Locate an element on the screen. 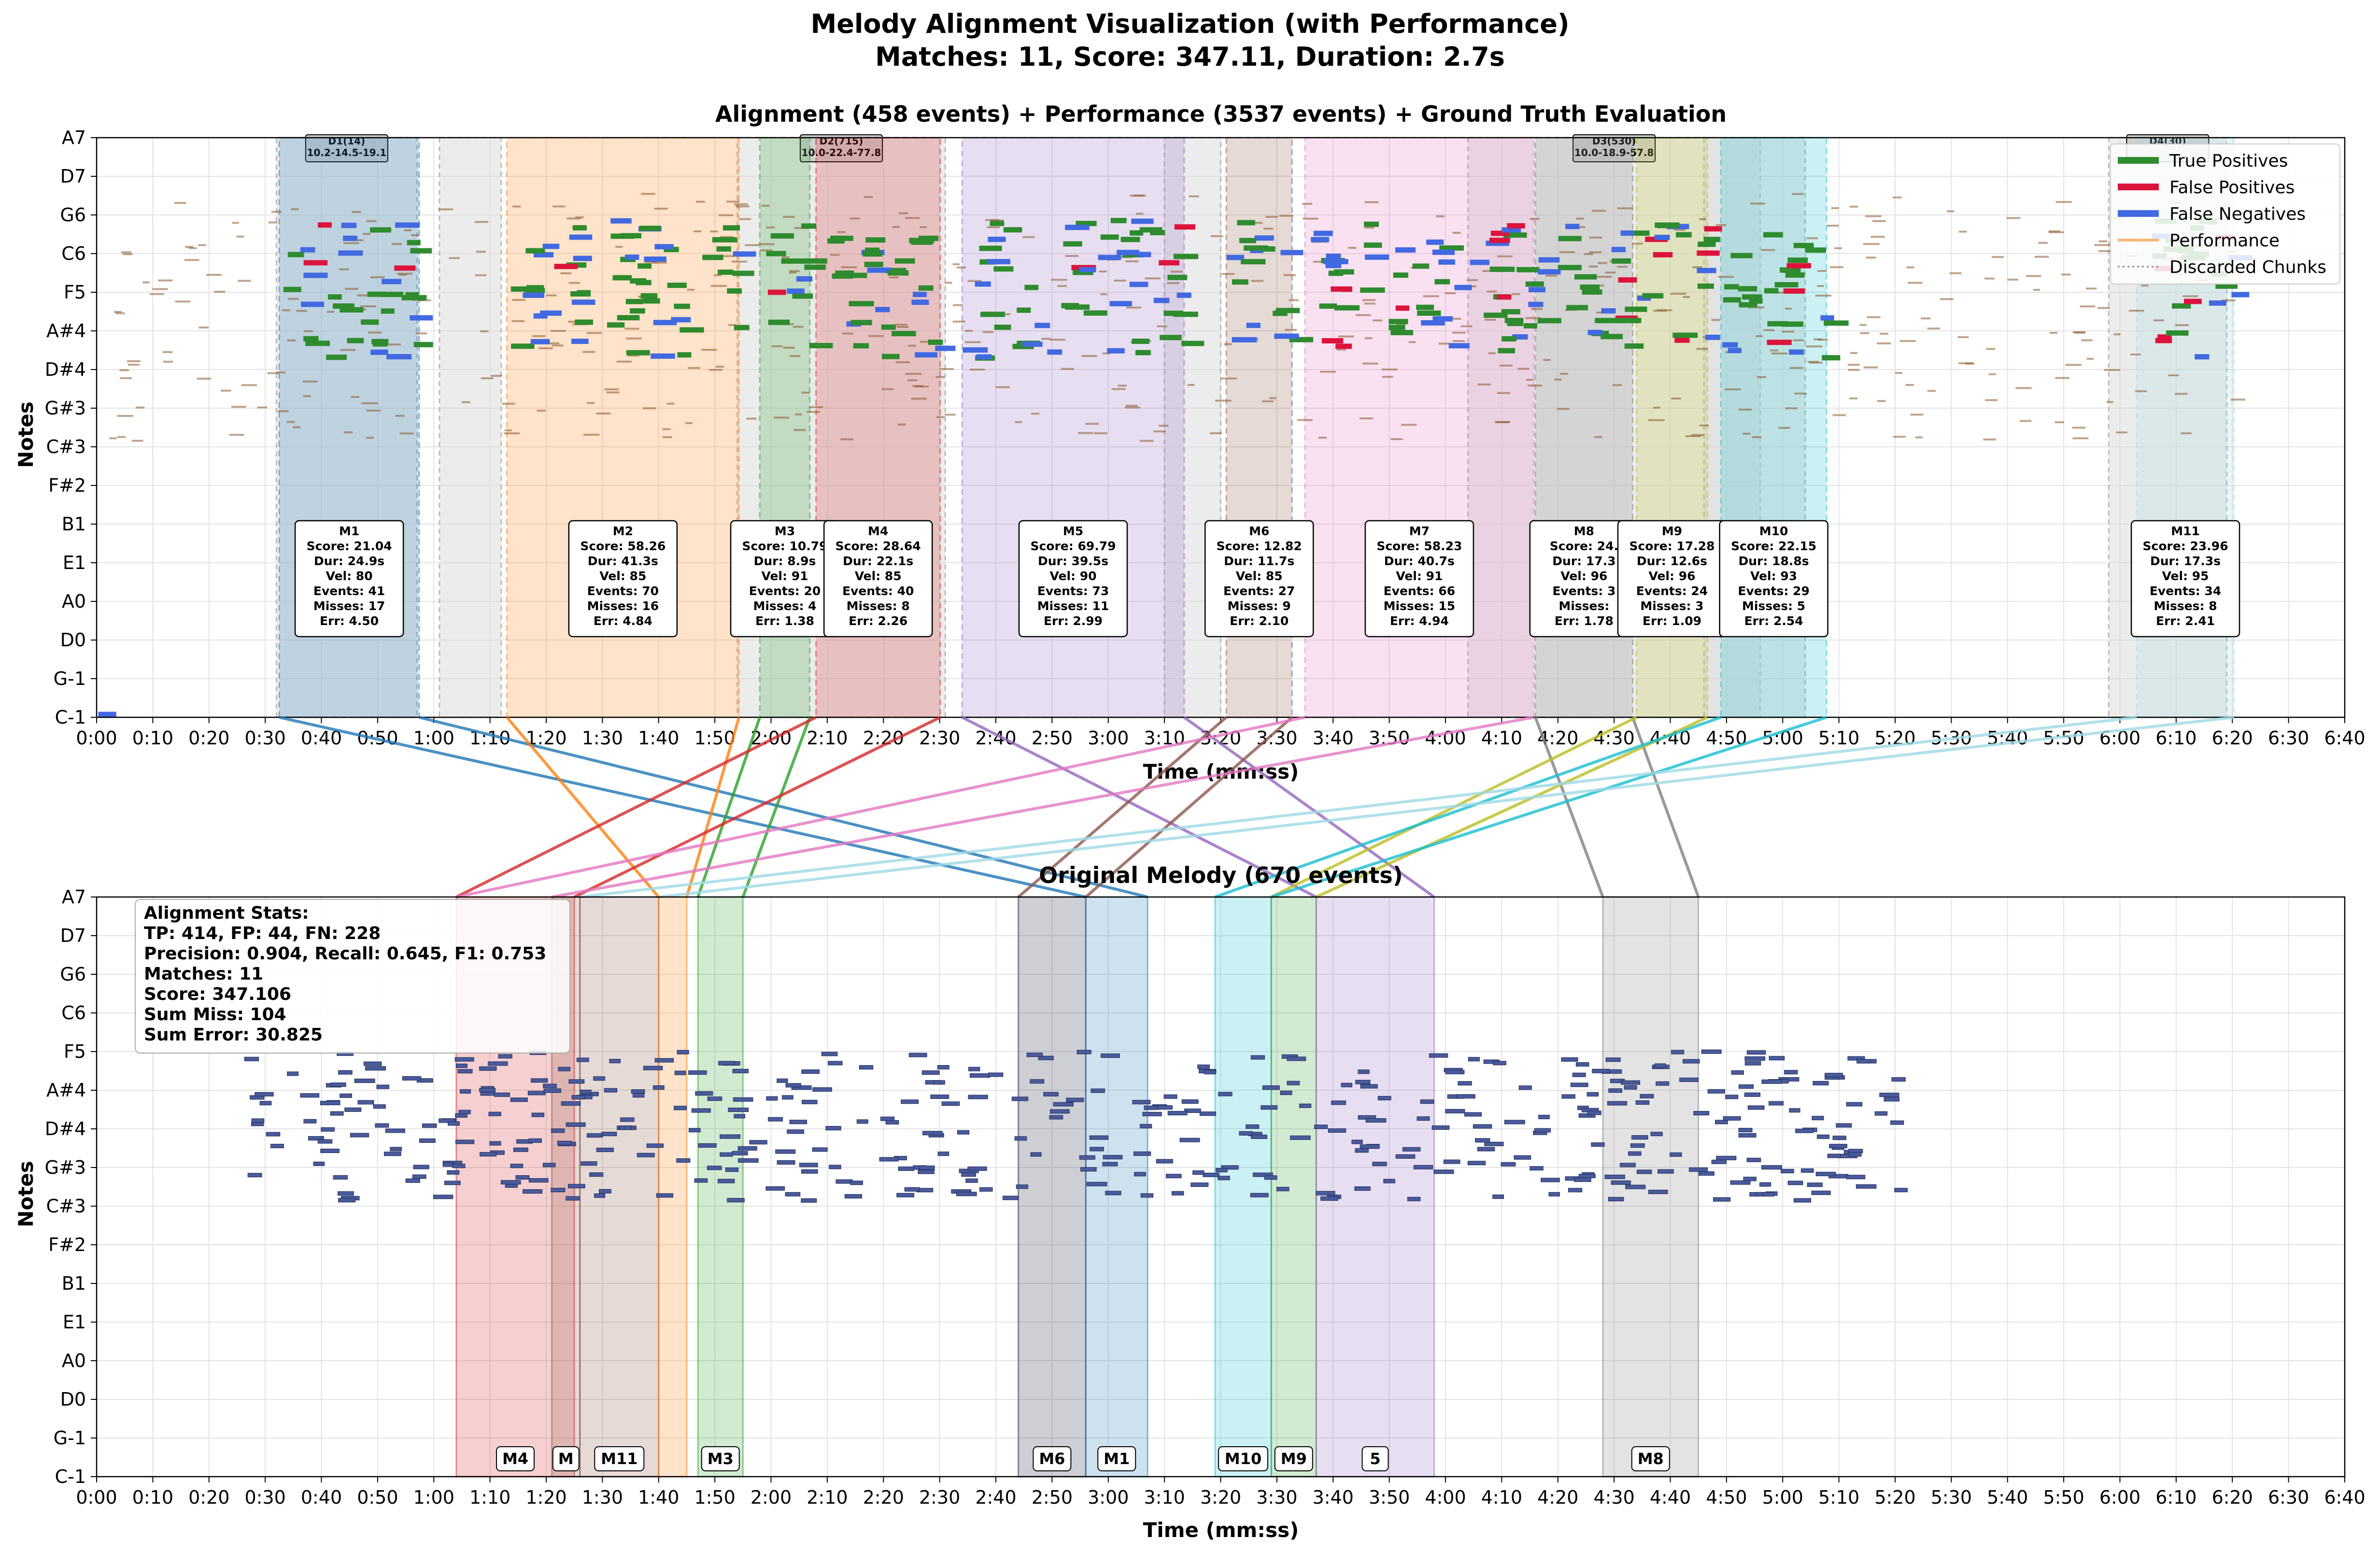 The height and width of the screenshot is (1552, 2380). top-x-tick-label: 4:30 is located at coordinates (1613, 738).